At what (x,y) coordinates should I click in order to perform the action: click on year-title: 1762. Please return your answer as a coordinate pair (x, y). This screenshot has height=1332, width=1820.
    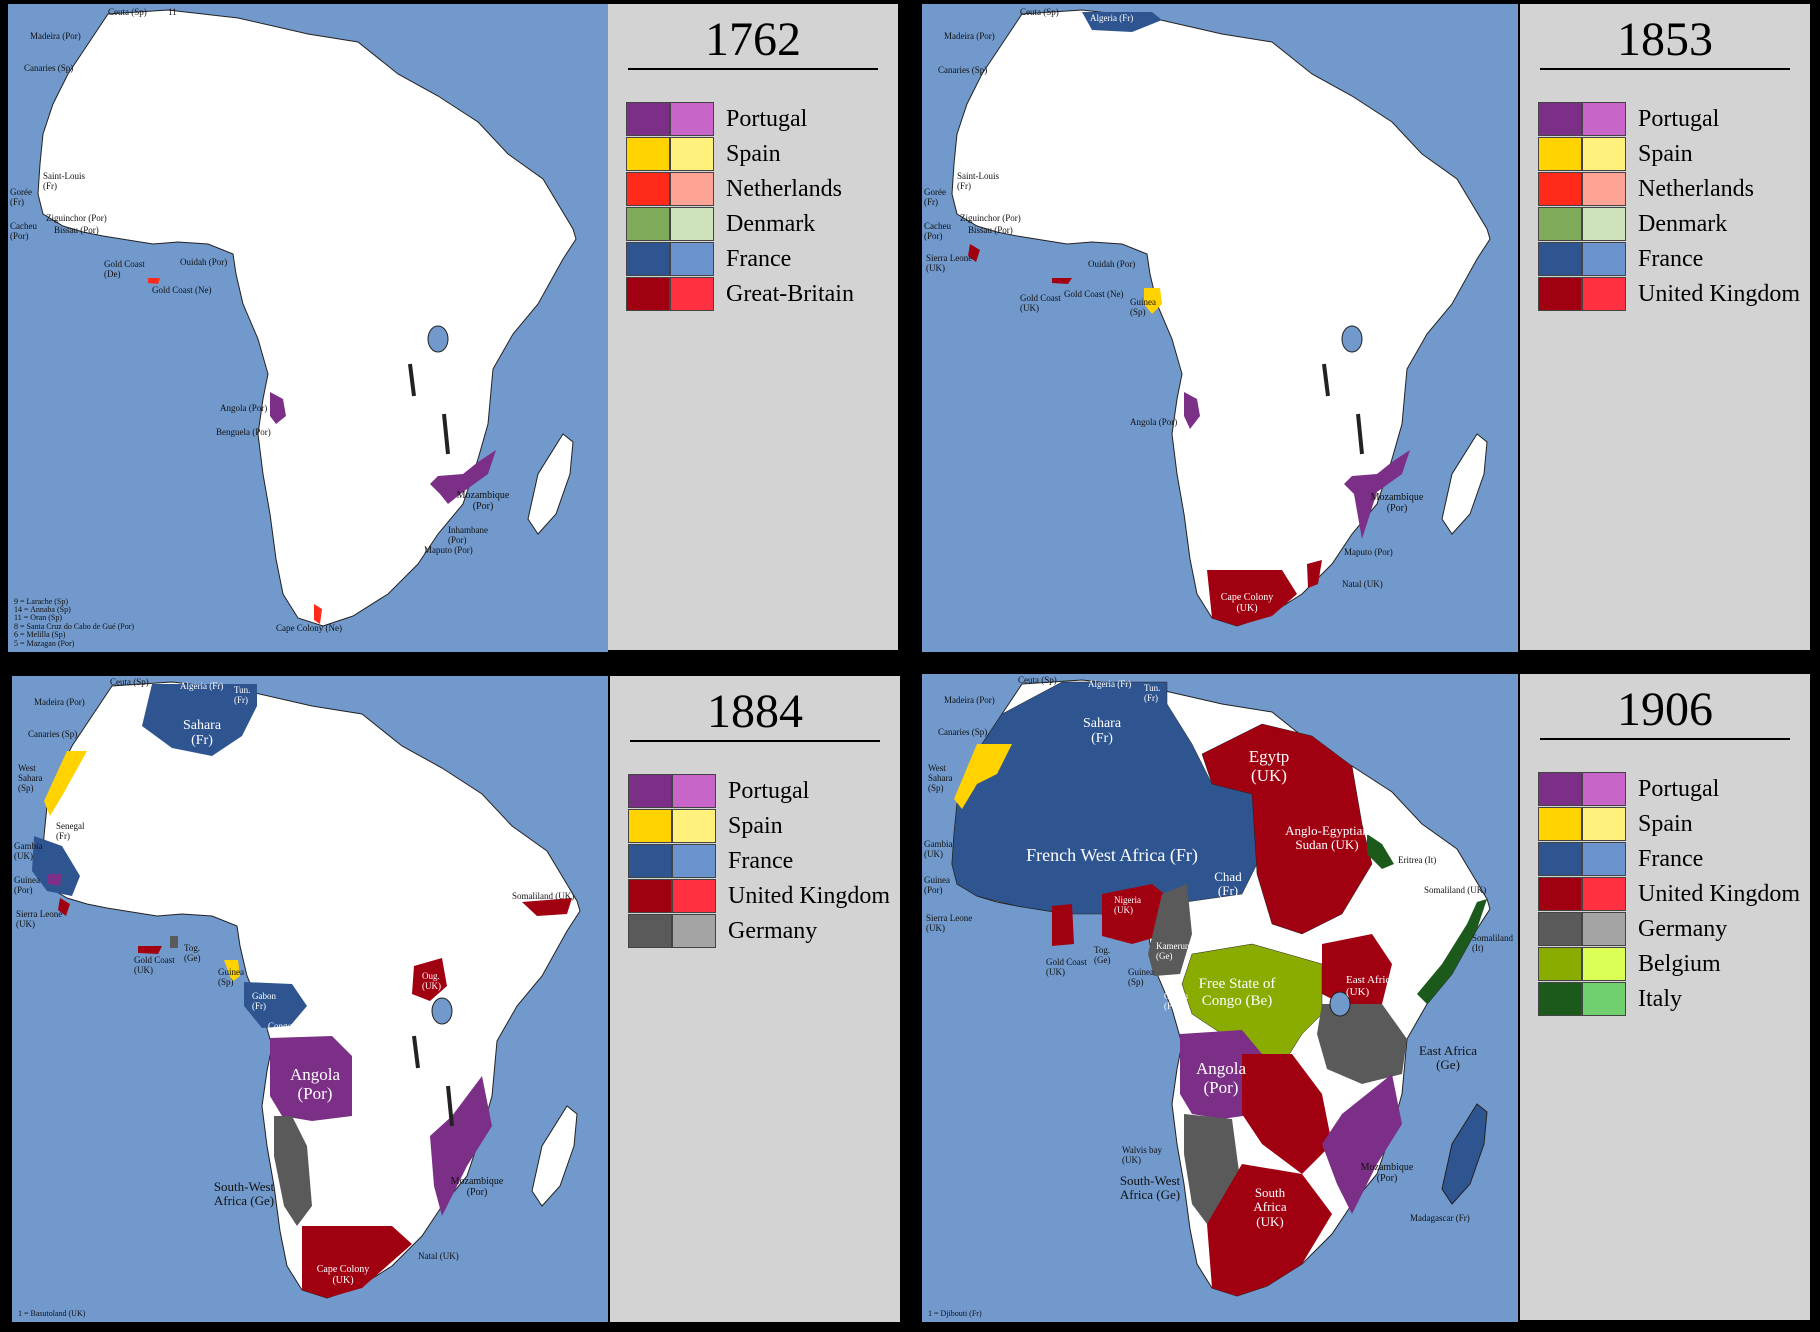
    Looking at the image, I should click on (753, 39).